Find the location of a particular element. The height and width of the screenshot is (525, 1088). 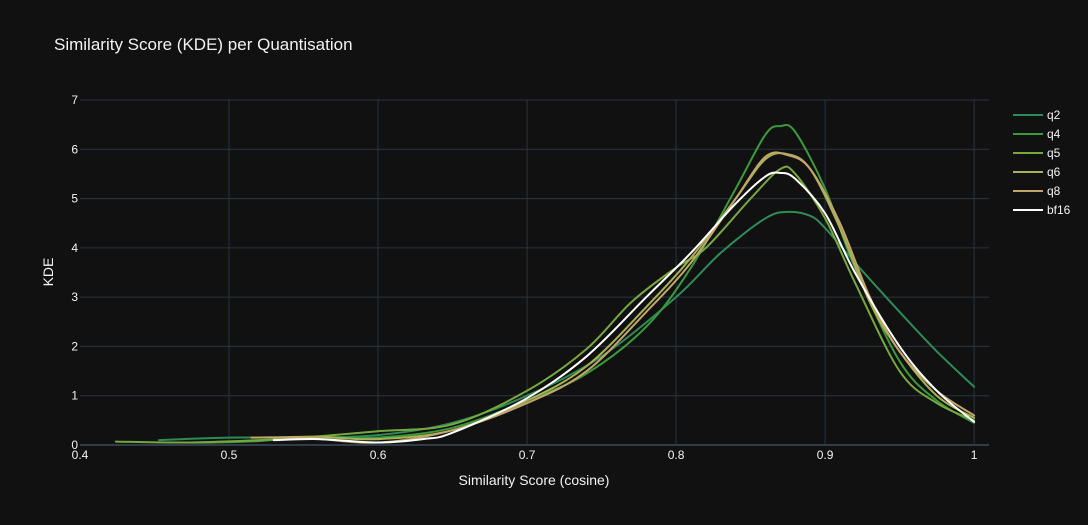

x-tick-label: 0.4 is located at coordinates (80, 455).